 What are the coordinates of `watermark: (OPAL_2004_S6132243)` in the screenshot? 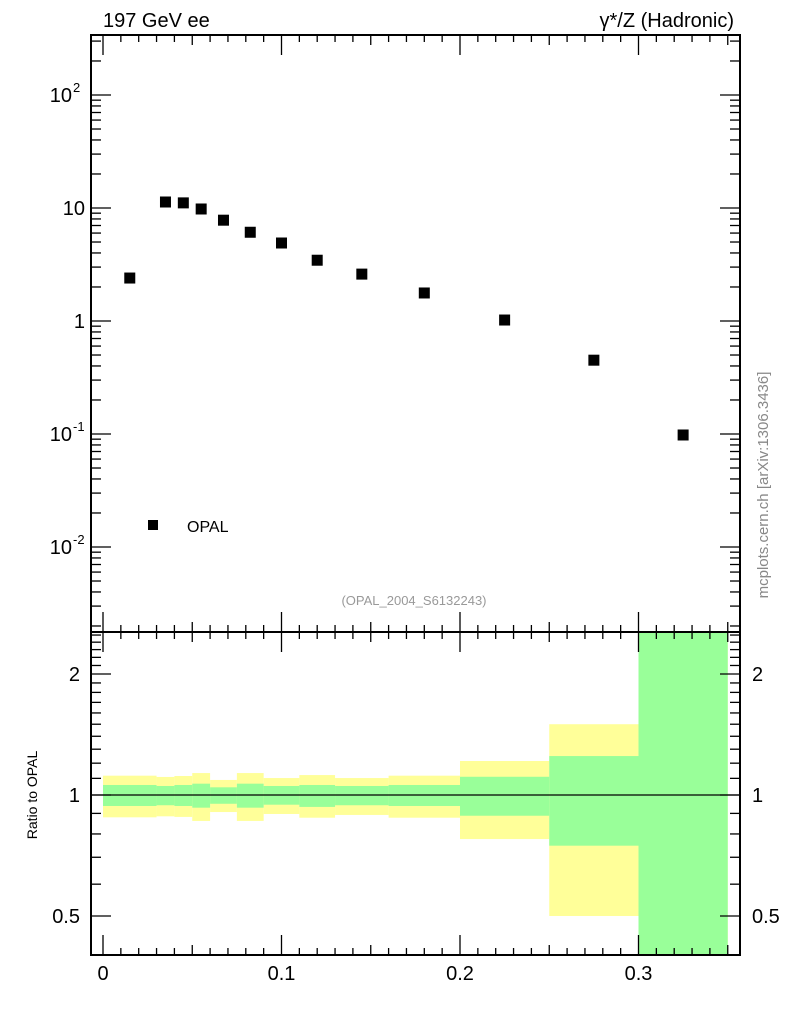 It's located at (413, 600).